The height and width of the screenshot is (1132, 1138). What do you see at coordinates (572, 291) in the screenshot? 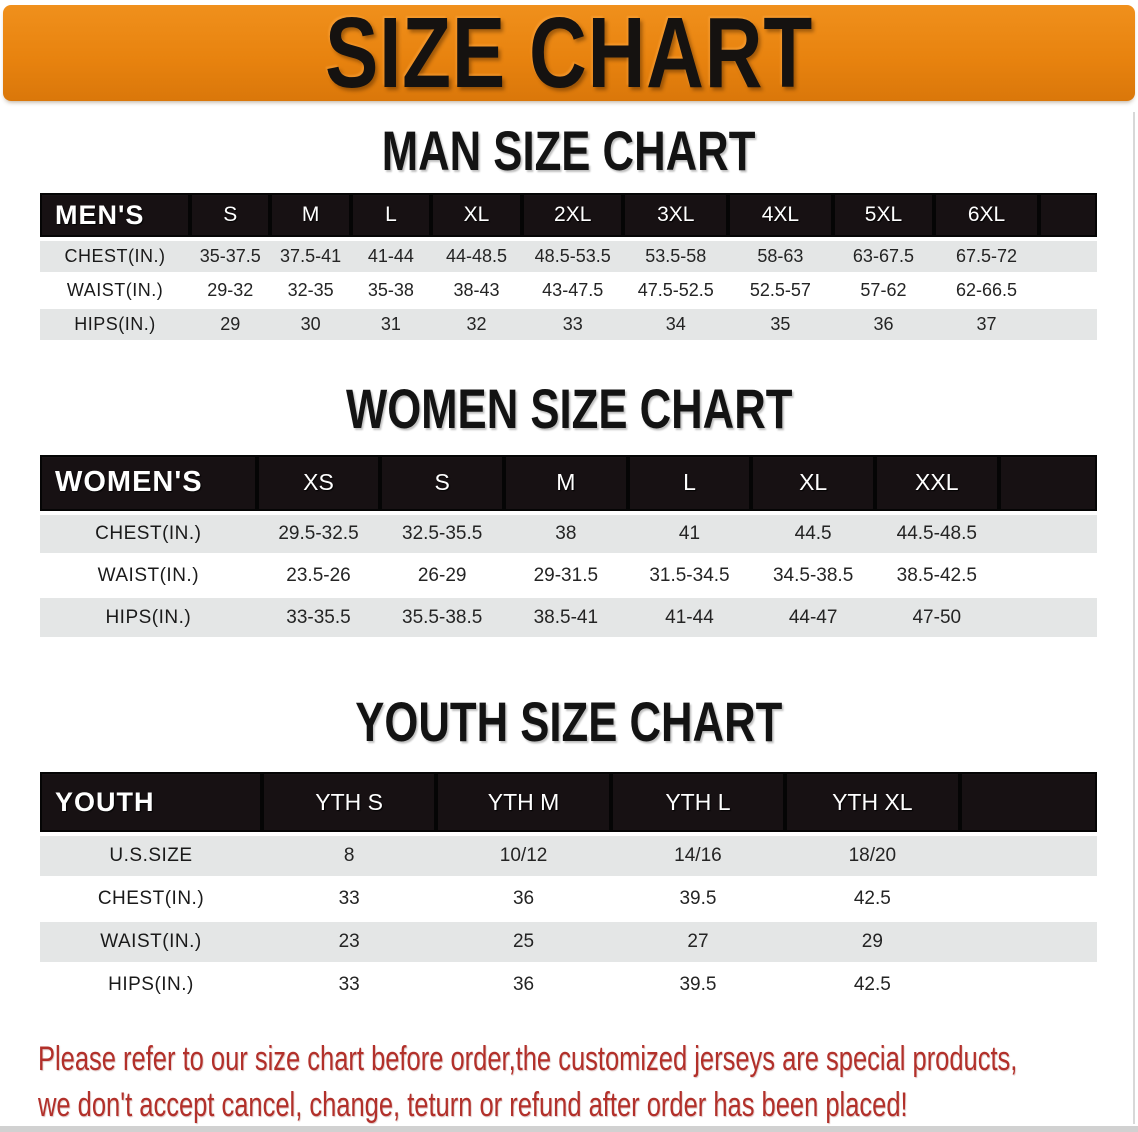
I see `data-cell: 43-47.5` at bounding box center [572, 291].